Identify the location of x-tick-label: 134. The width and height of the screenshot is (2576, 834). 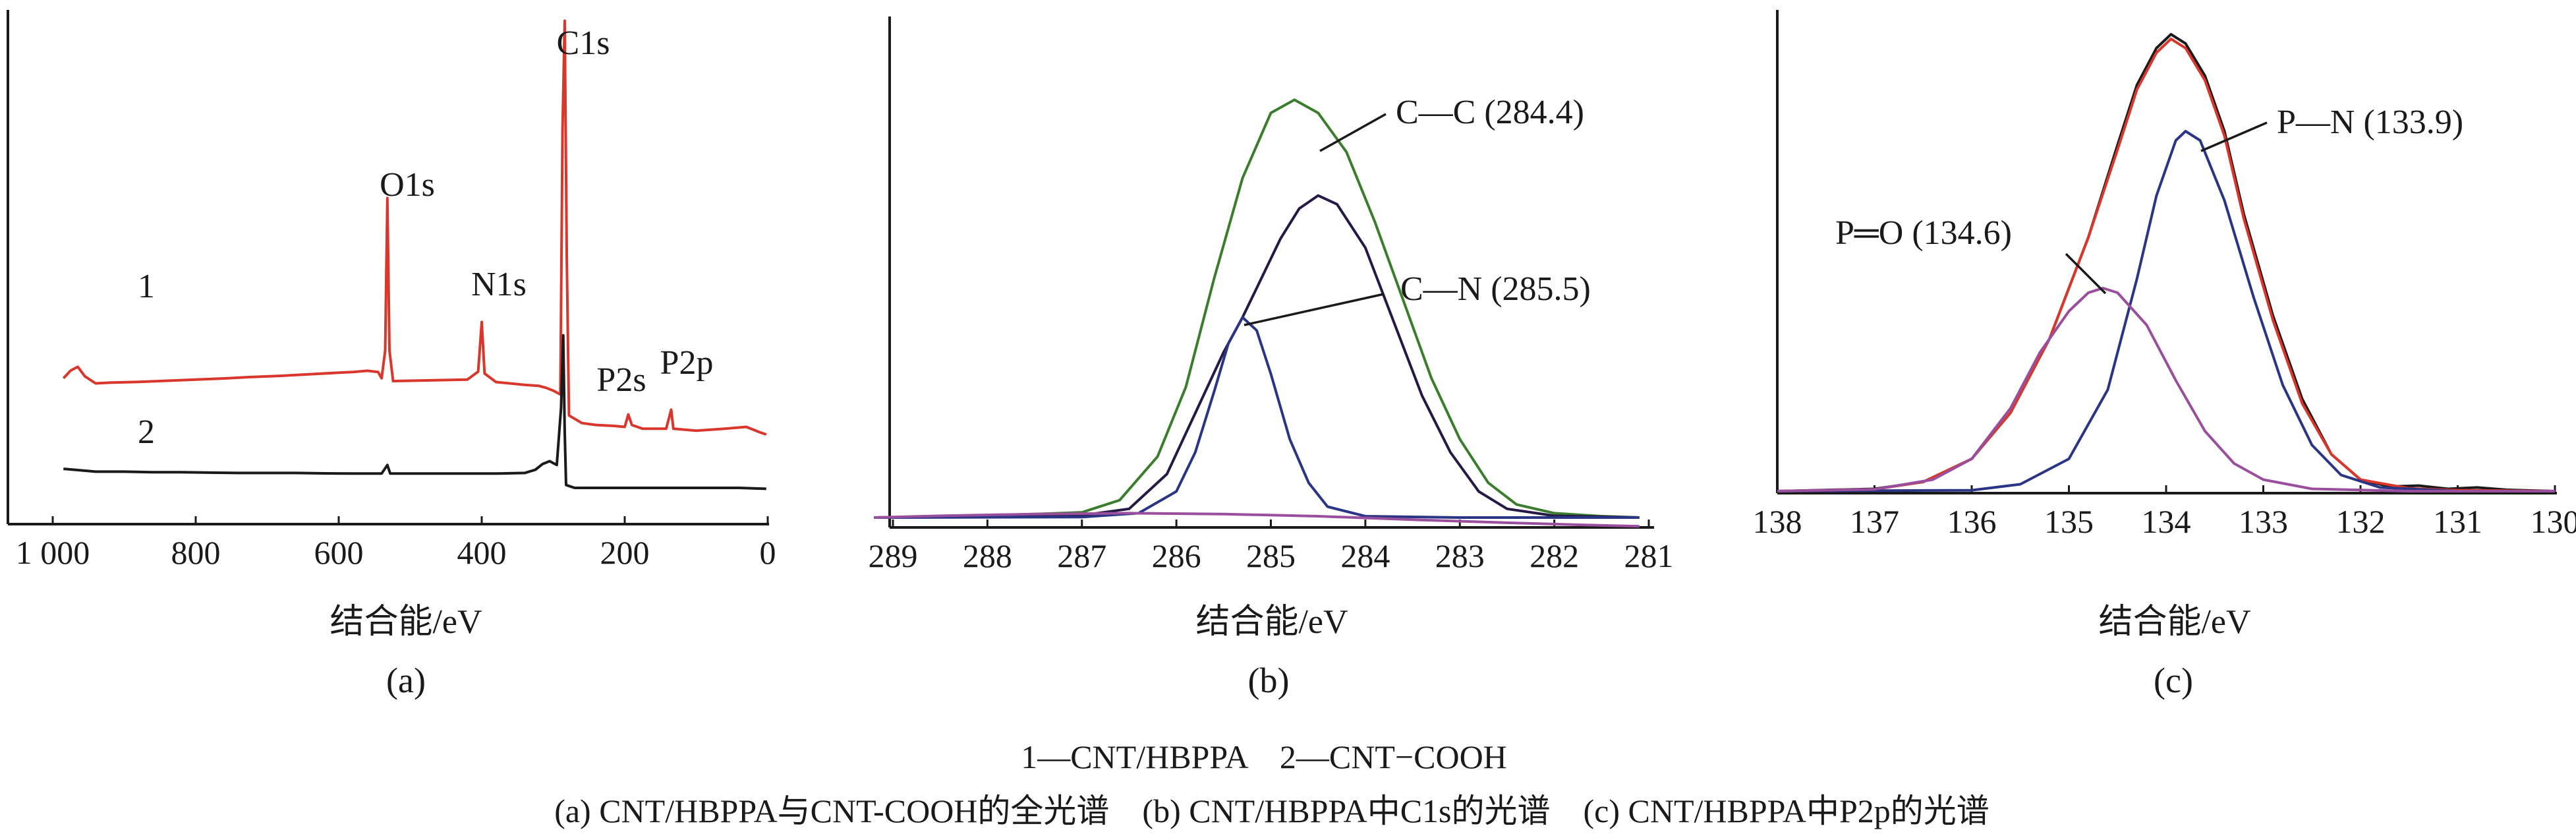
(2166, 521).